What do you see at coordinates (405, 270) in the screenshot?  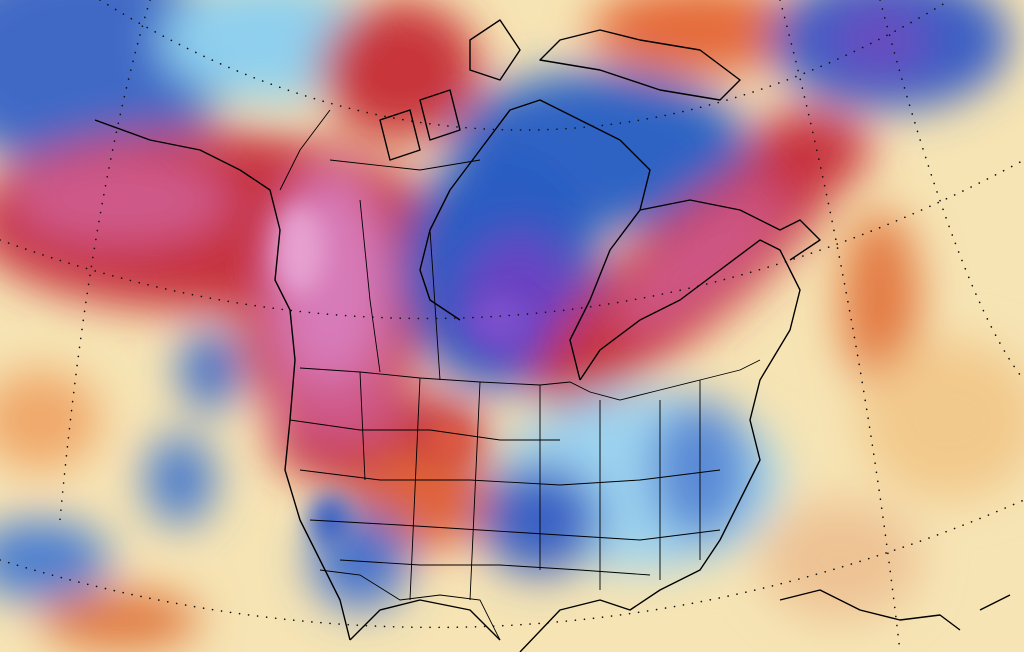 I see `province-border` at bounding box center [405, 270].